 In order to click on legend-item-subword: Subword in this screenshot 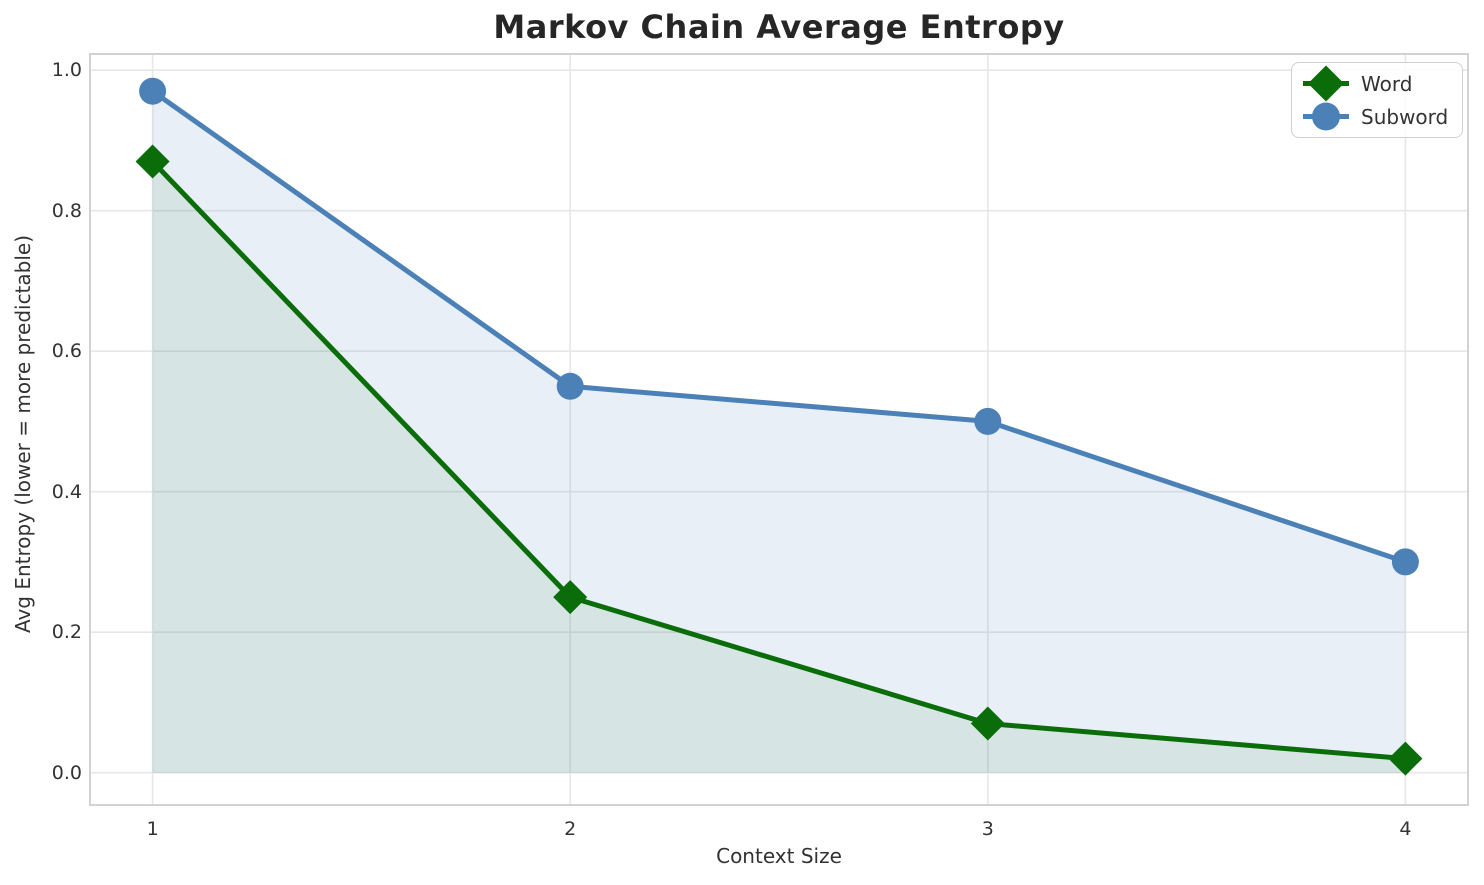, I will do `click(1374, 116)`.